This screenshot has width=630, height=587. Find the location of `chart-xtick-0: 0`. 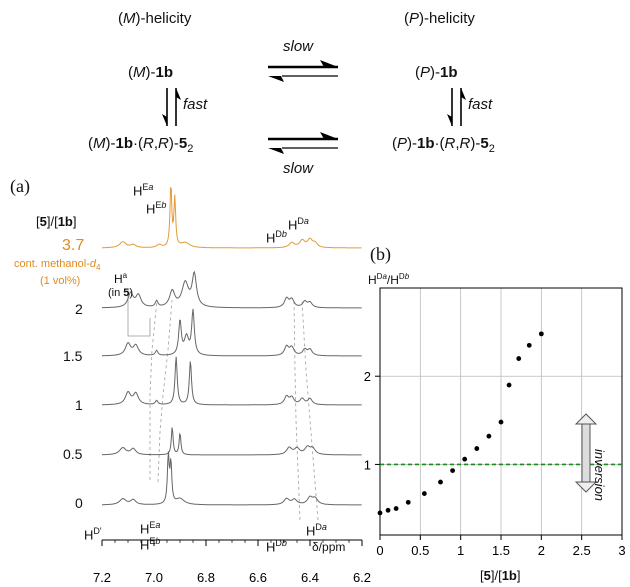

chart-xtick-0: 0 is located at coordinates (379, 550).